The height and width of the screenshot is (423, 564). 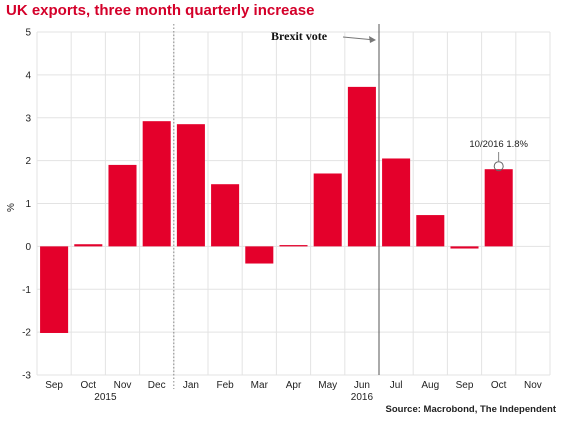 I want to click on y-axis-label: %, so click(x=11, y=207).